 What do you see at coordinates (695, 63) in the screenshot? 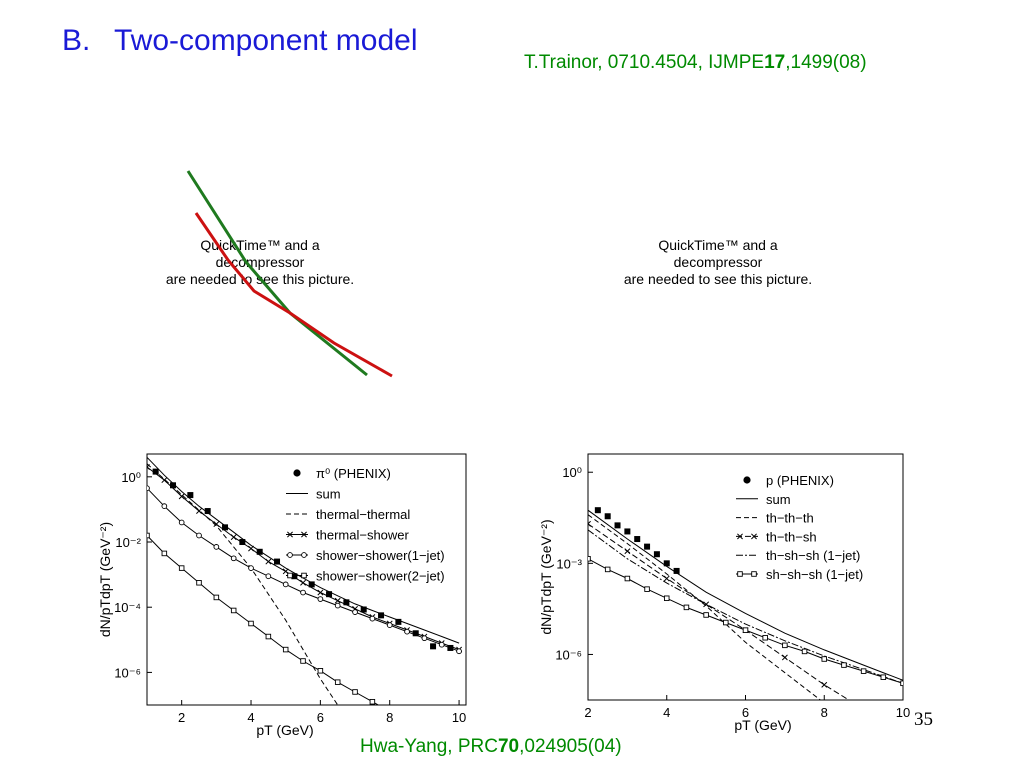
I see `reference-trainor: T.Trainor, 0710.4504, IJMPE17,1499(08)` at bounding box center [695, 63].